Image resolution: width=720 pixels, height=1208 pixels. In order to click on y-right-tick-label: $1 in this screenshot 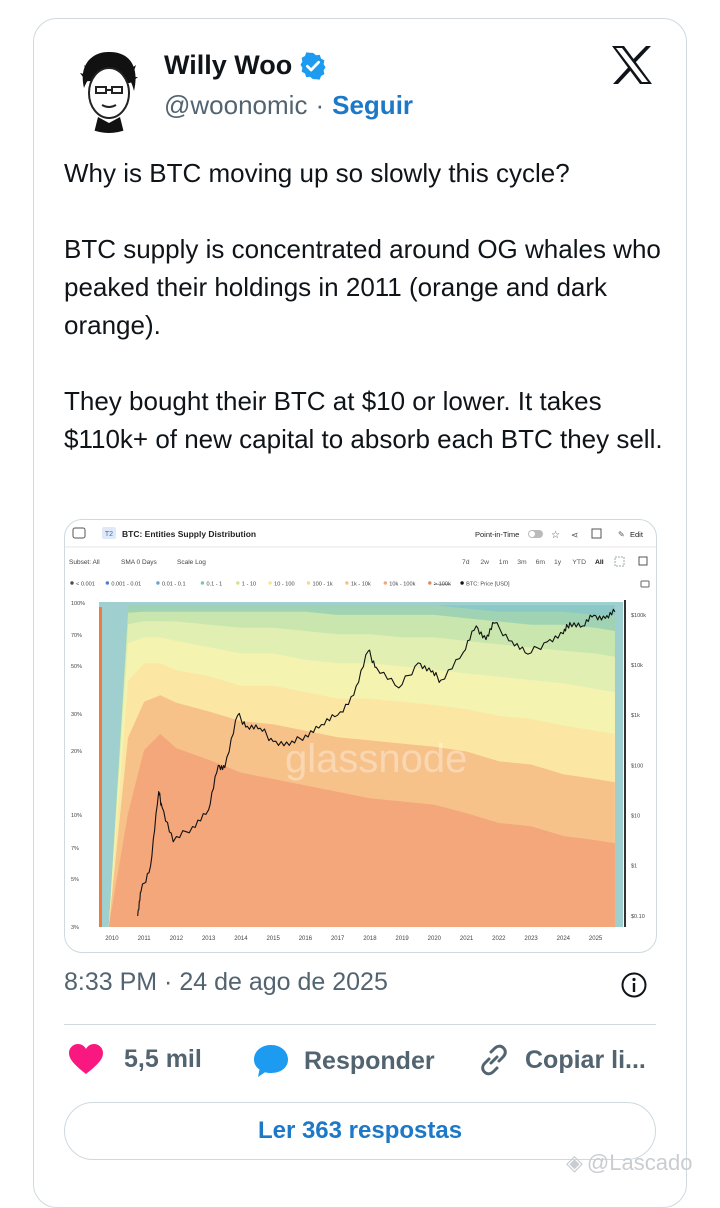, I will do `click(634, 867)`.